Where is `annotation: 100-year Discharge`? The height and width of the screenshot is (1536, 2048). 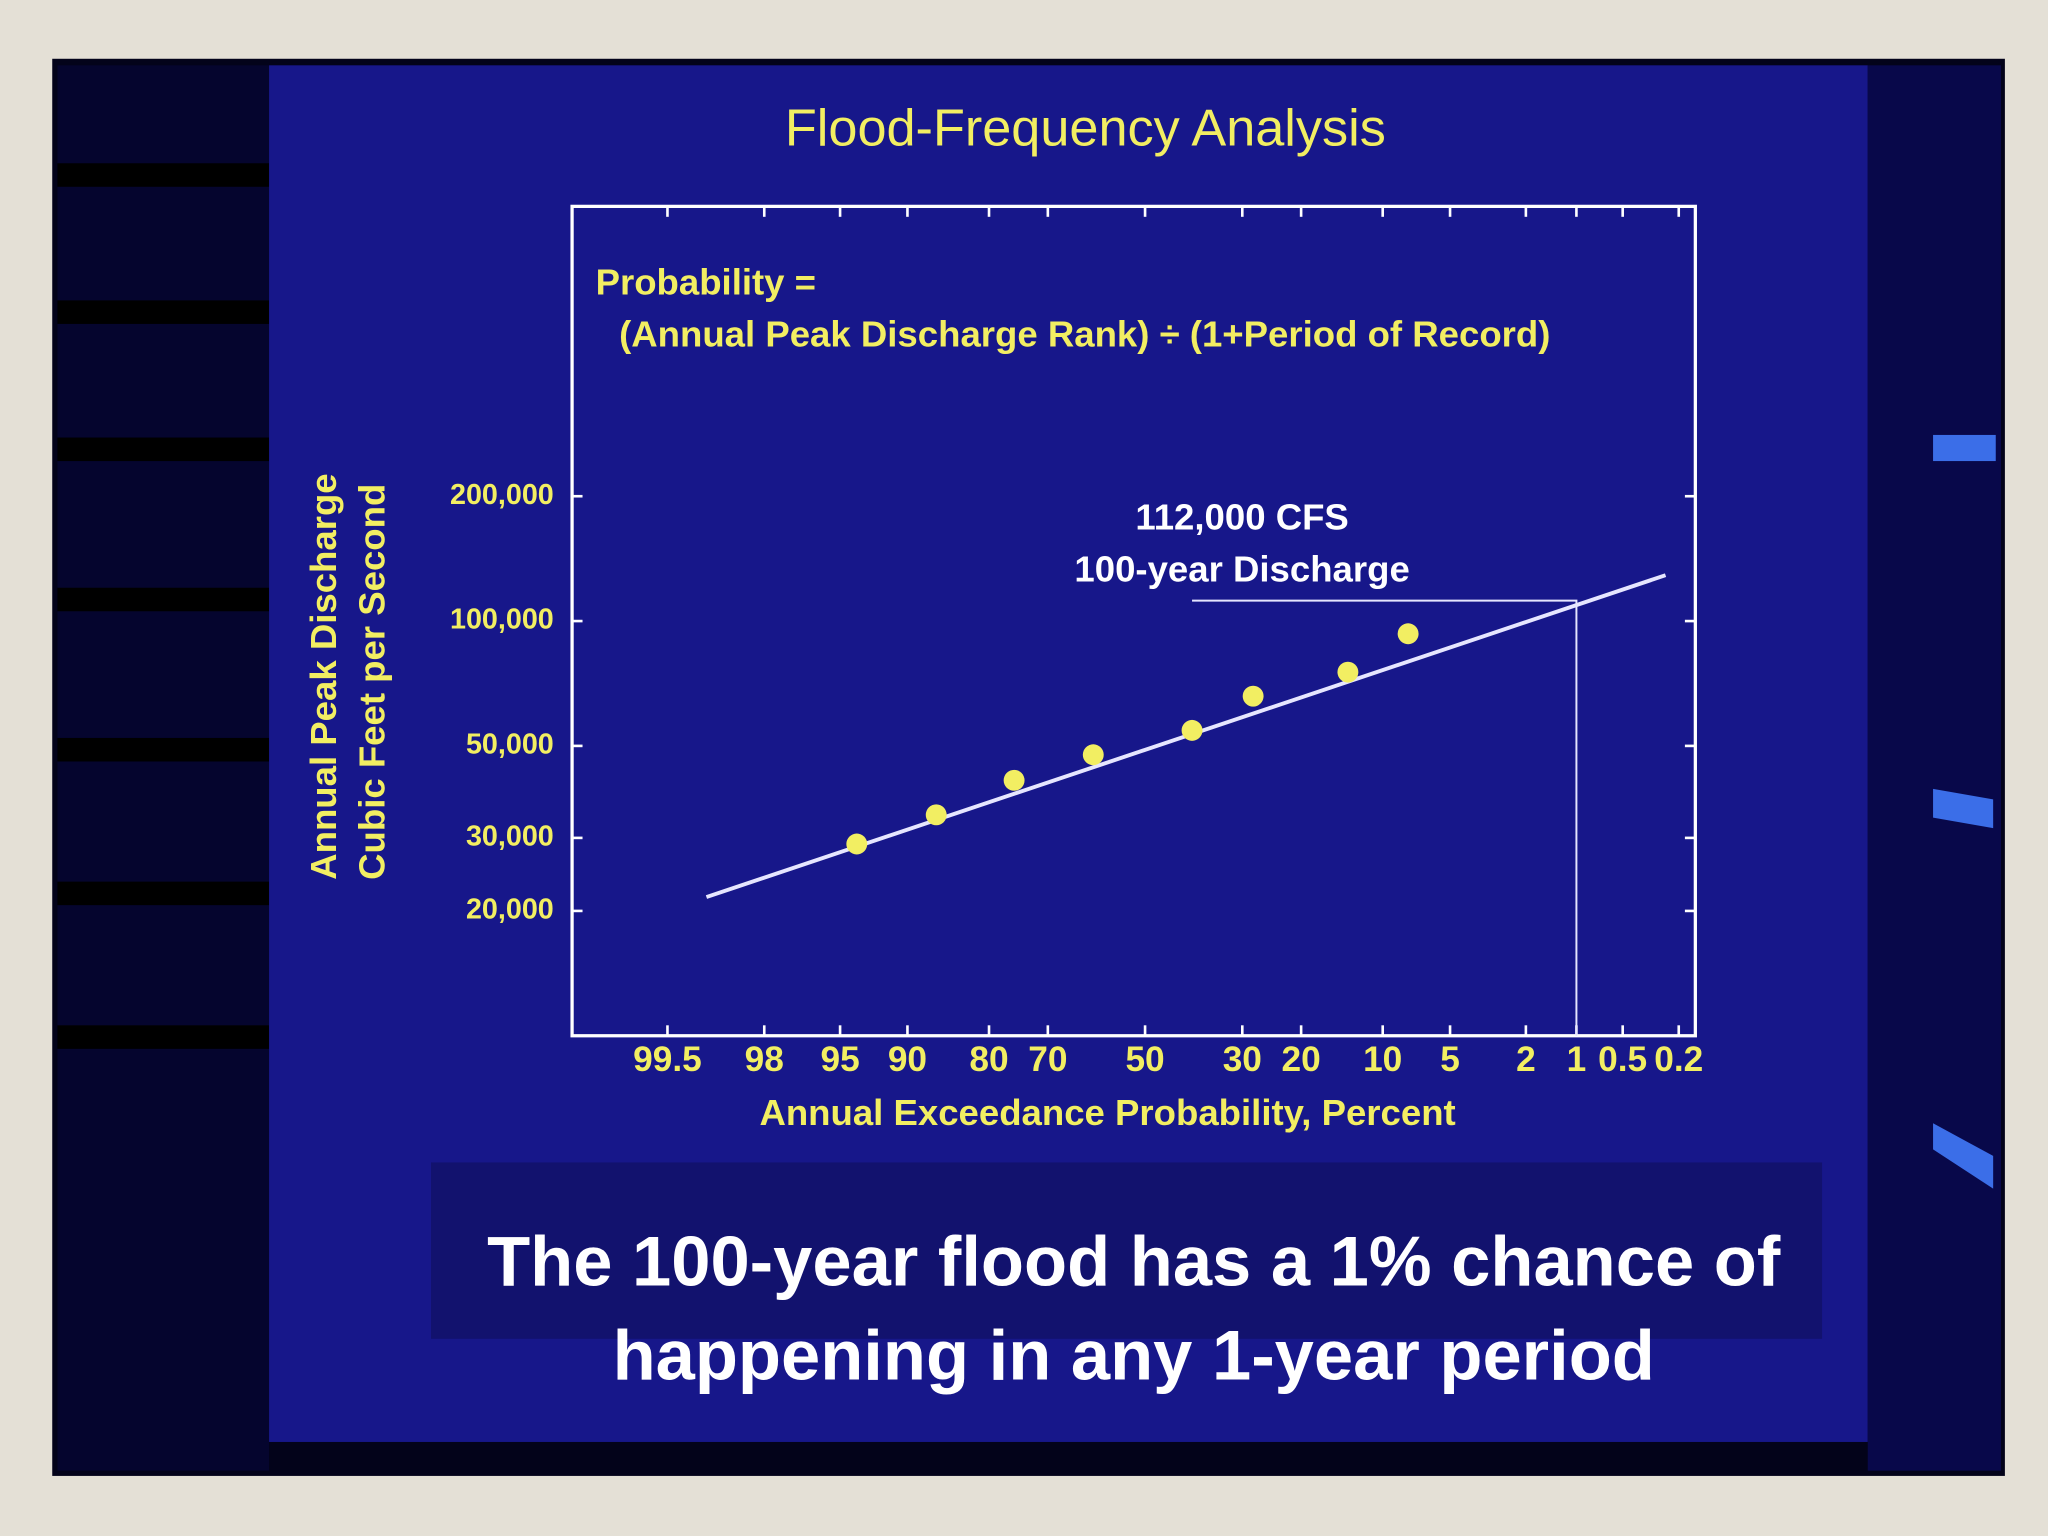 annotation: 100-year Discharge is located at coordinates (1241, 569).